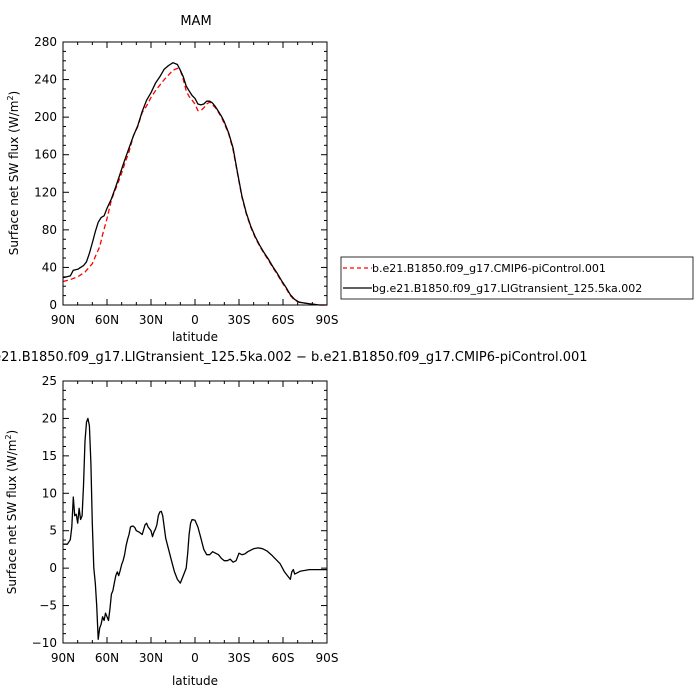 The image size is (700, 700). Describe the element at coordinates (195, 658) in the screenshot. I see `x-tick-label-1: 0` at that location.